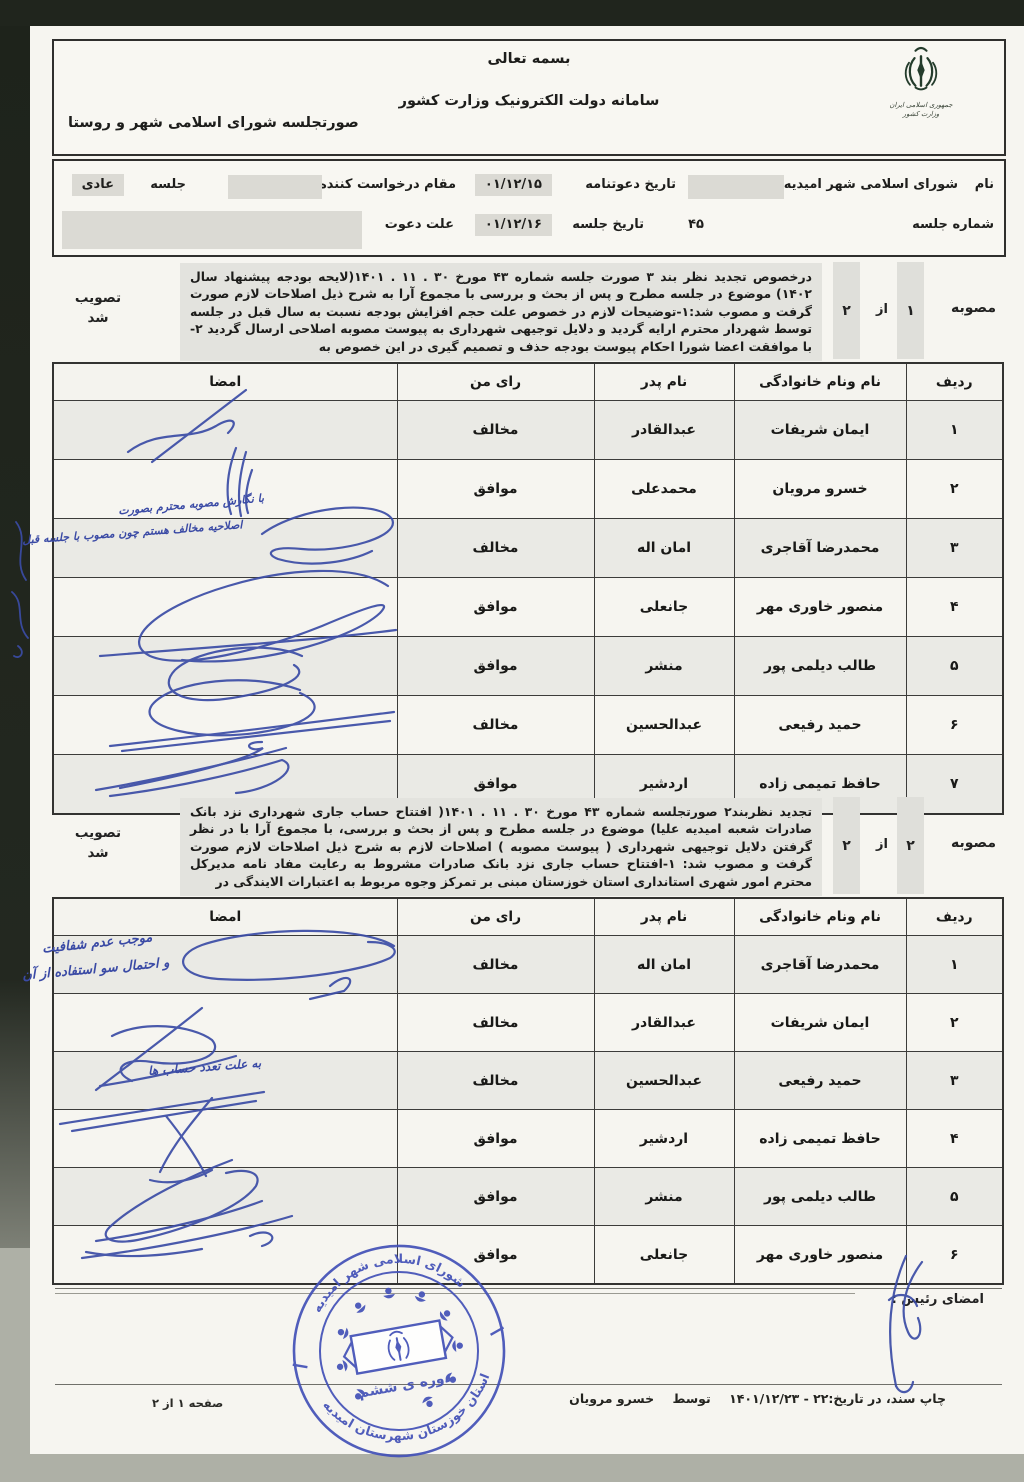  I want to click on table-row: ۴ منصور خاوری مهر جانعلی موافق, so click(528, 607).